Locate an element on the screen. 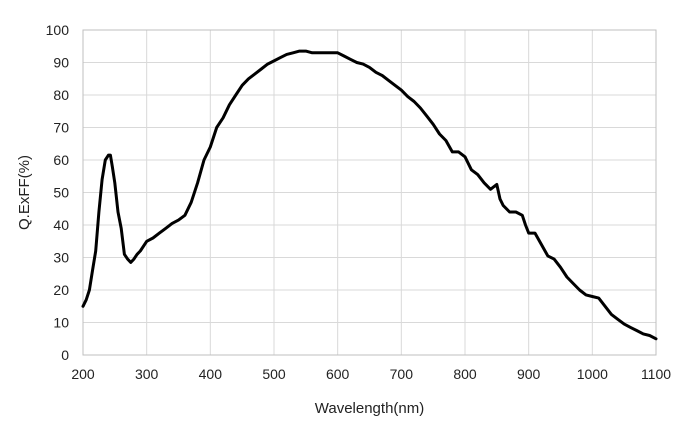  x-tick-label: 700 is located at coordinates (402, 374).